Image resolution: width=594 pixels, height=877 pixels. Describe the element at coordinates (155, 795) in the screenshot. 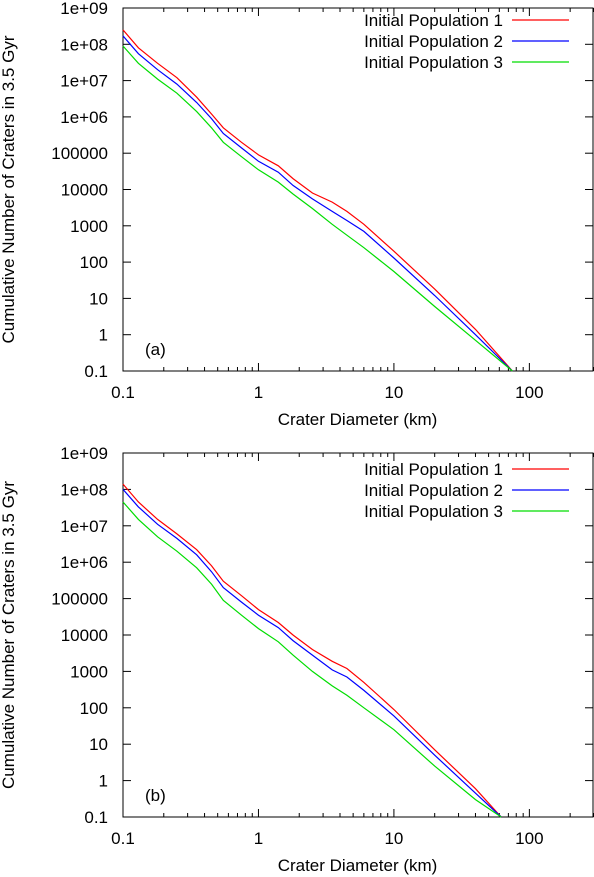

I see `panel-label: (b)` at that location.